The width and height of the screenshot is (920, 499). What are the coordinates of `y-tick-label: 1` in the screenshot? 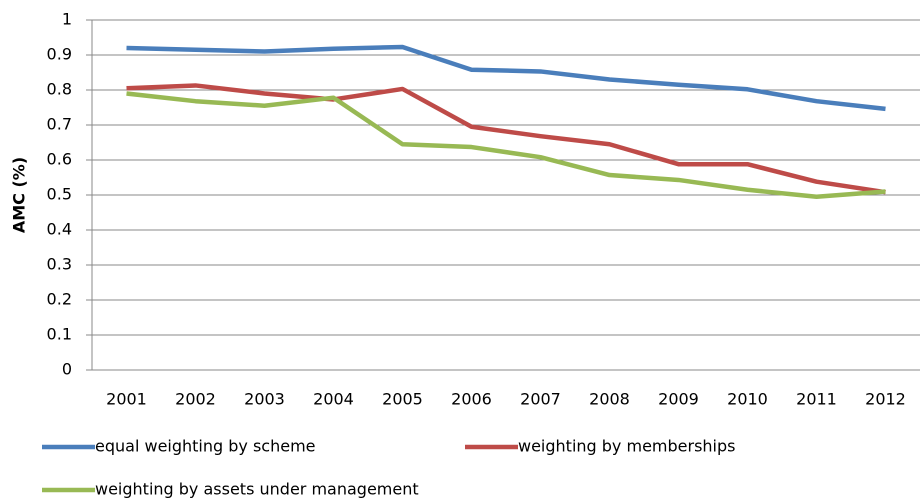 It's located at (67, 19).